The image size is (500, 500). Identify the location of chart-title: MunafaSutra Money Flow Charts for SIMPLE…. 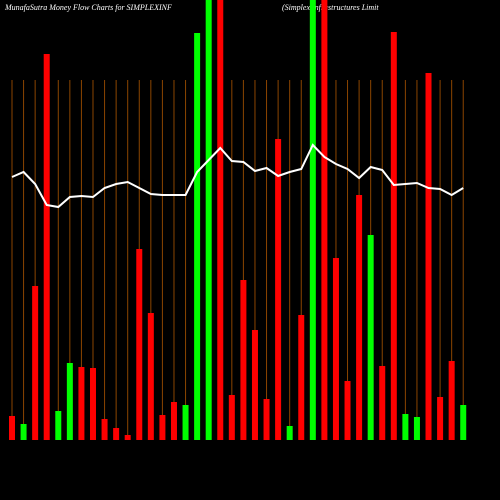
(88, 7).